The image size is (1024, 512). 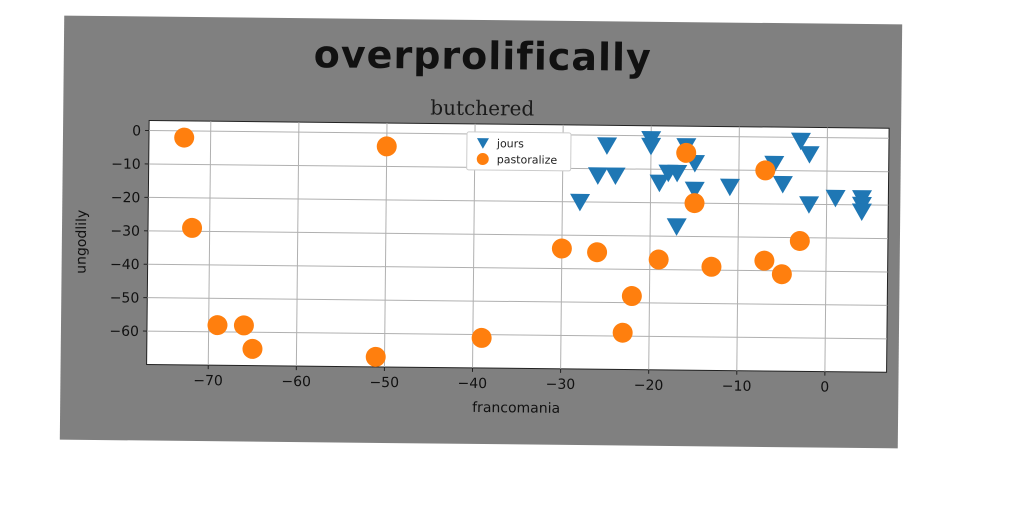 I want to click on x-axis-label: francomania, so click(x=516, y=408).